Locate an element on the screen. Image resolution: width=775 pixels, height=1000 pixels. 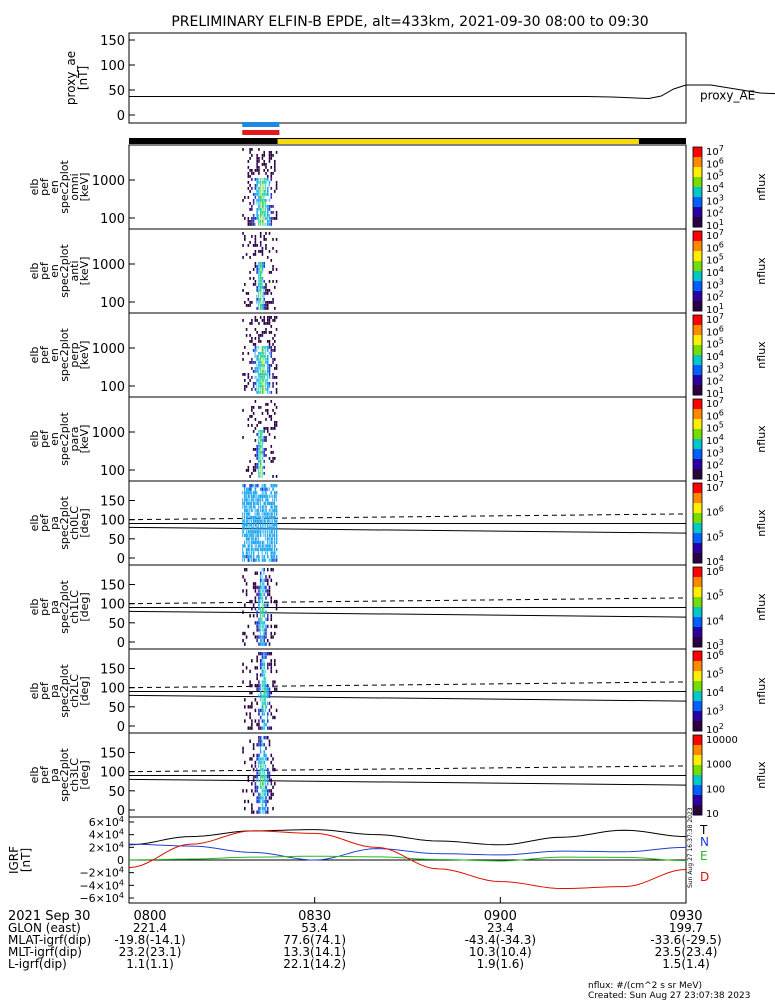
spectrogram-ylabel-line: [keV] is located at coordinates (84, 439).